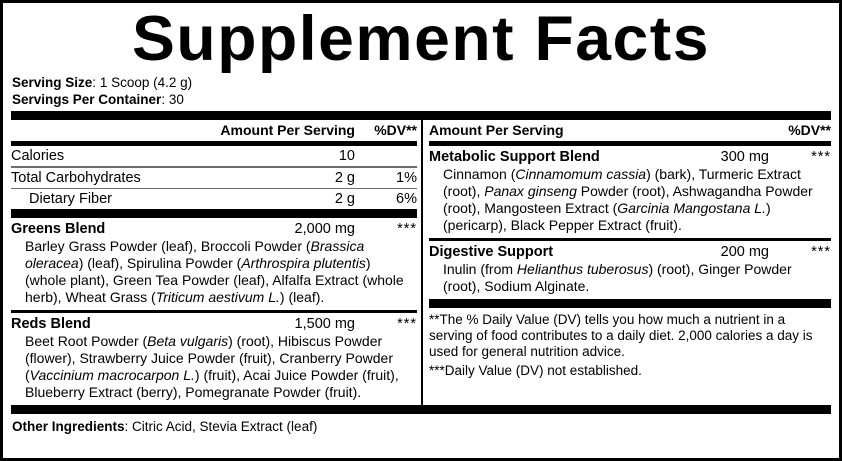 This screenshot has width=842, height=461. Describe the element at coordinates (51, 324) in the screenshot. I see `blend-name: Reds Blend` at that location.